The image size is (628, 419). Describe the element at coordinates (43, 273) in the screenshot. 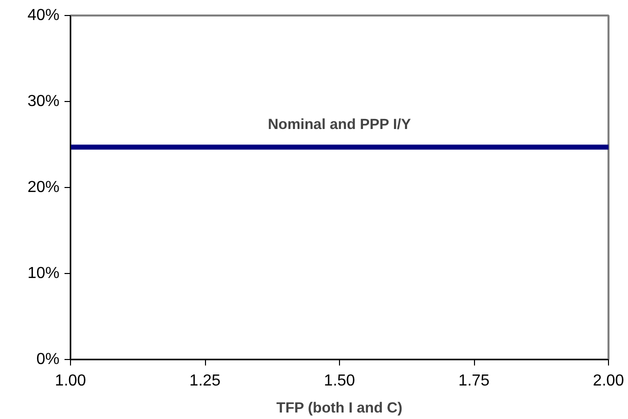

I see `y-tick-label: 10%` at that location.